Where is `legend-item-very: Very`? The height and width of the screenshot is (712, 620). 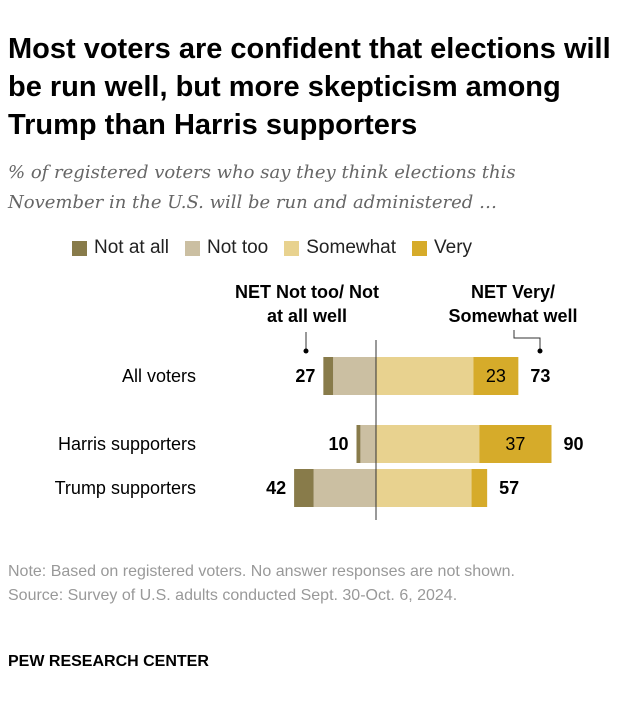
legend-item-very: Very is located at coordinates (442, 248).